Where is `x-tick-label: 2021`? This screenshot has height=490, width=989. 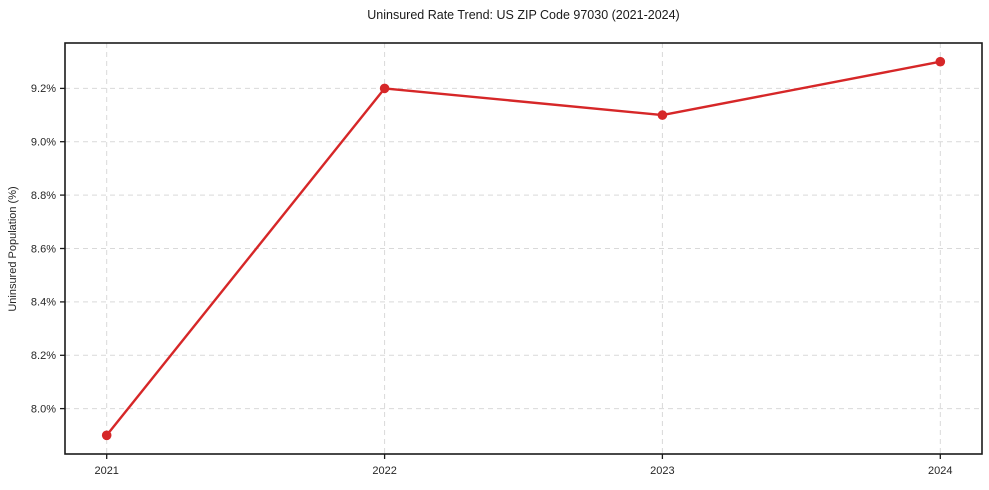
x-tick-label: 2021 is located at coordinates (106, 471).